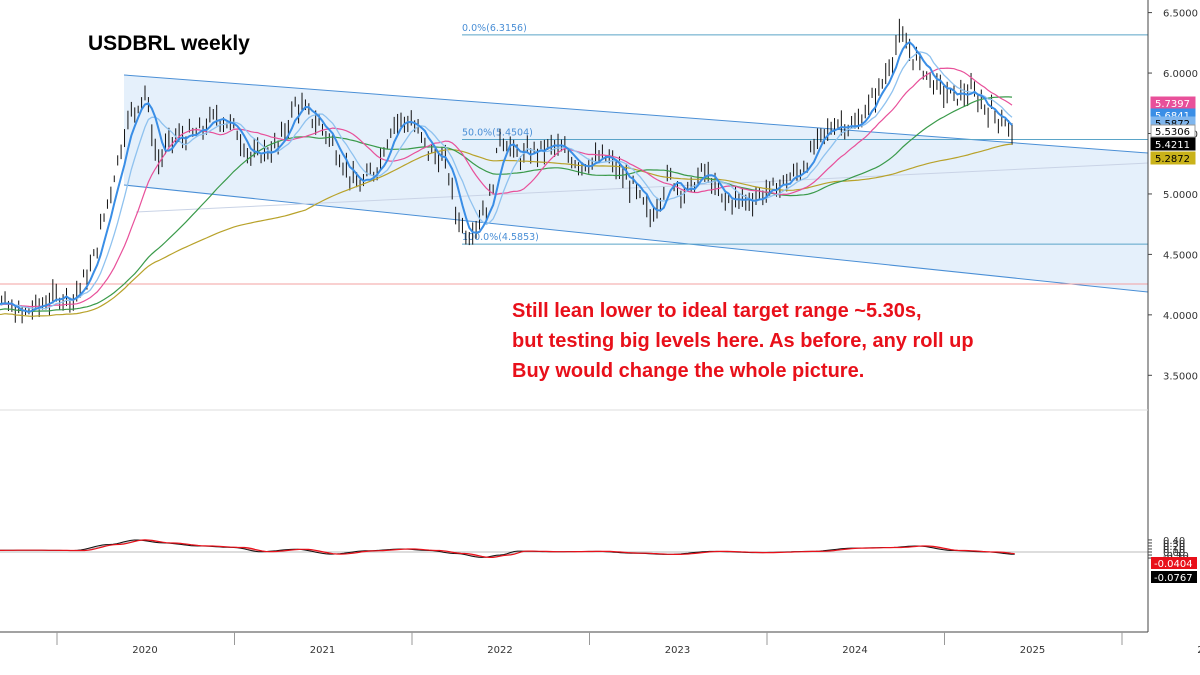 This screenshot has width=1200, height=675. What do you see at coordinates (1180, 74) in the screenshot?
I see `y-tick-label: 6.0000` at bounding box center [1180, 74].